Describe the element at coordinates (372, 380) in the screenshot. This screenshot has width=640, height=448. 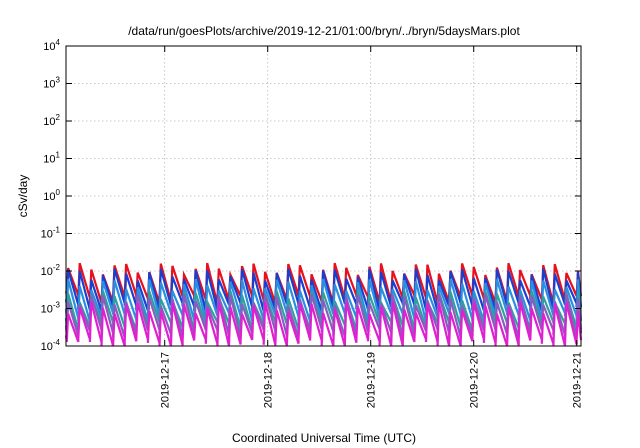
I see `x-tick-label: 2019-12-19` at that location.